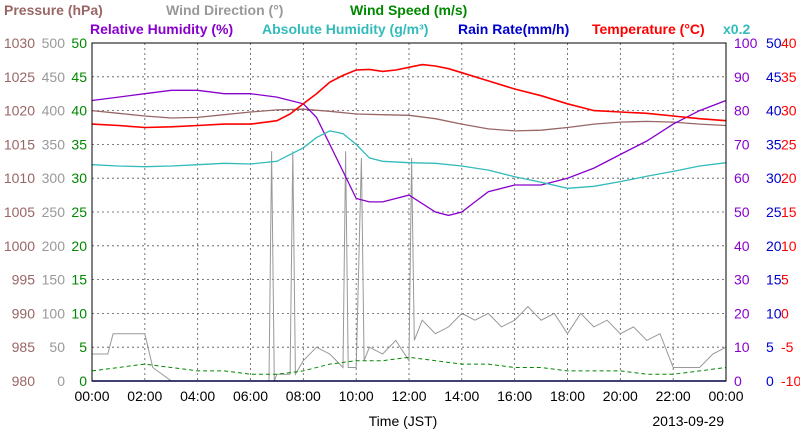  I want to click on legend-item-rh: Relative Humidity (%), so click(161, 29).